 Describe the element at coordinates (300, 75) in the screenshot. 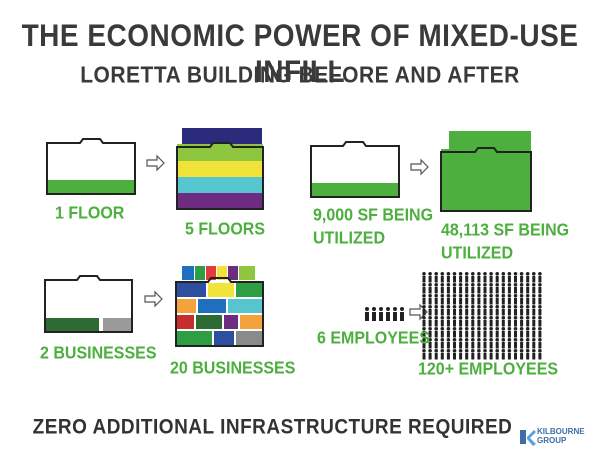

I see `page-subtitle: LORETTA BUILDING BEFORE AND AFTER` at that location.